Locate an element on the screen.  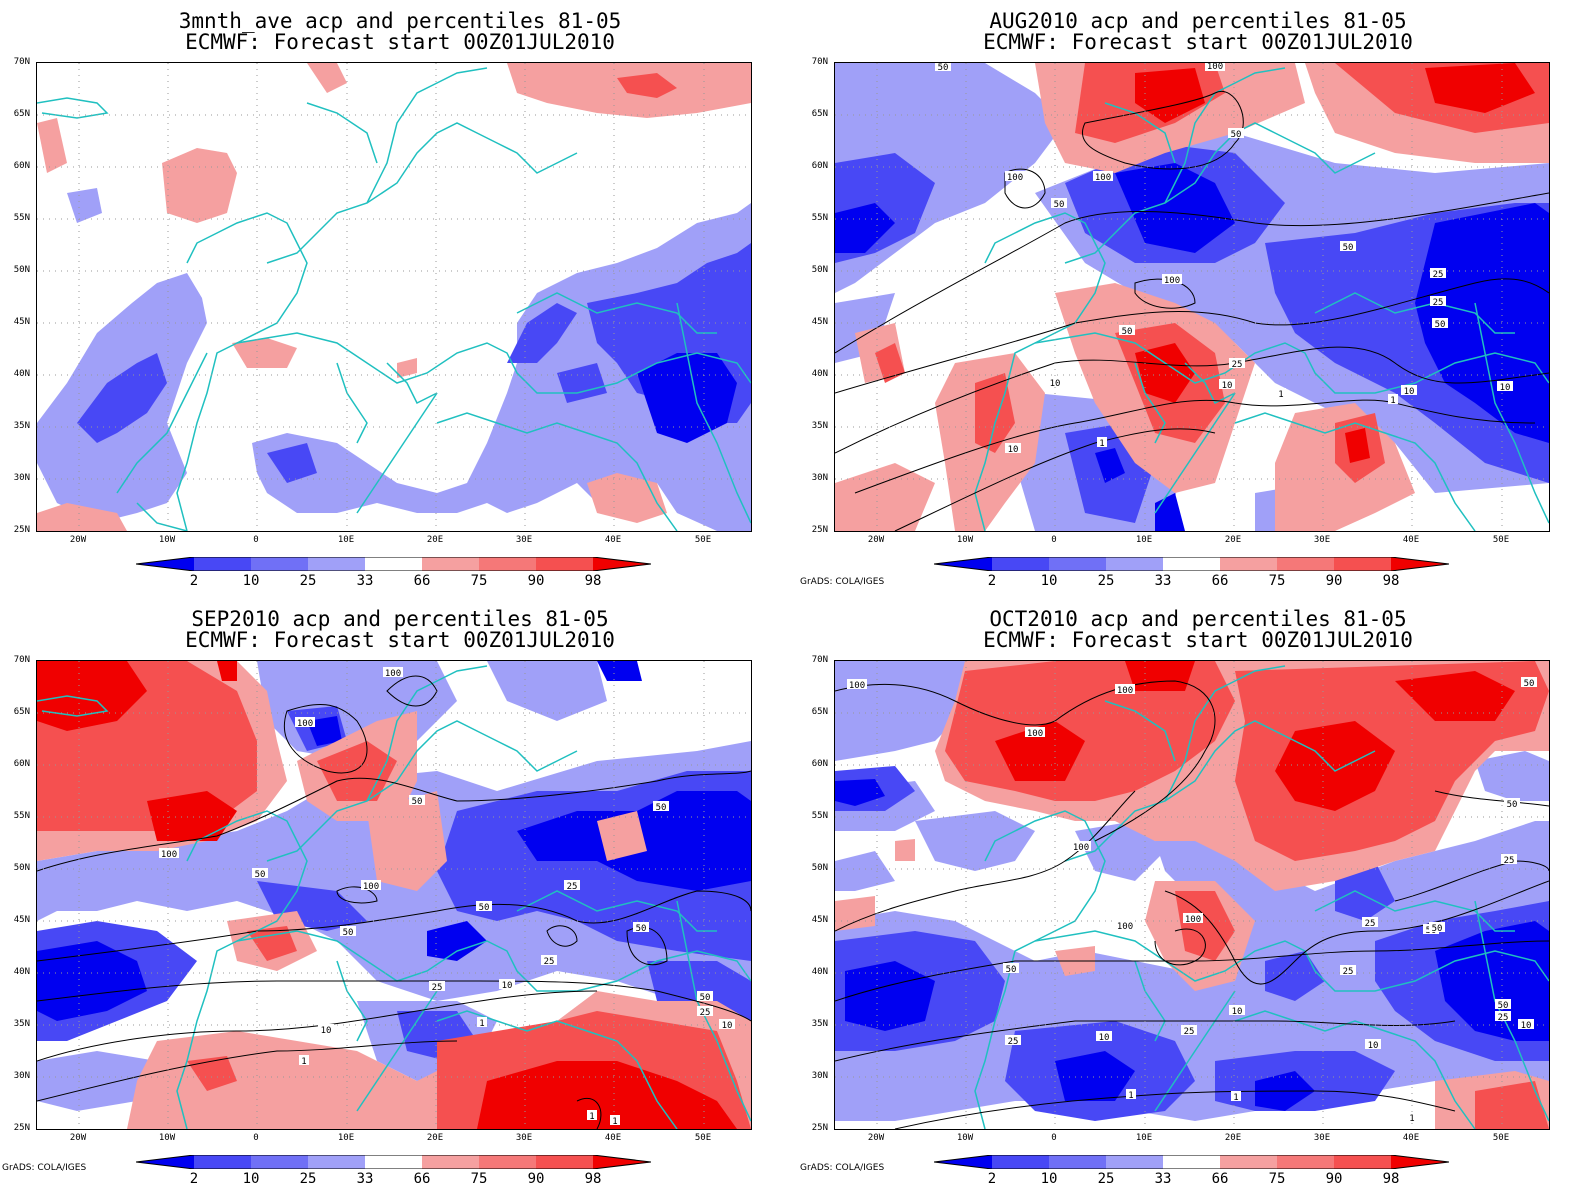
lon-label: 20E is located at coordinates (435, 1138).